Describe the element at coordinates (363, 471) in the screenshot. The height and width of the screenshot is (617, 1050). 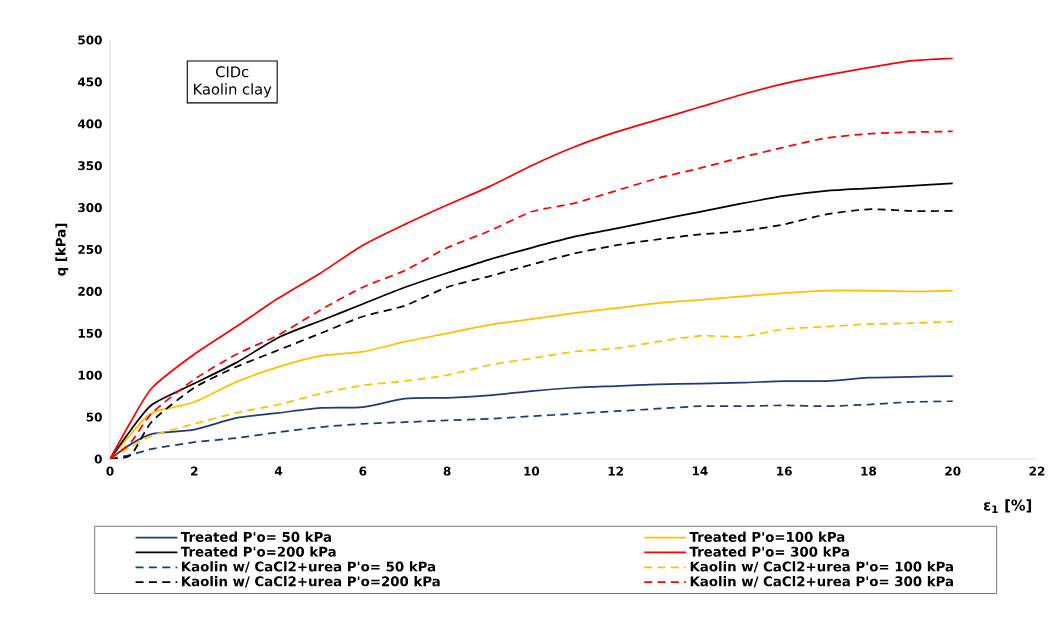
I see `x-tick-label: 6` at that location.